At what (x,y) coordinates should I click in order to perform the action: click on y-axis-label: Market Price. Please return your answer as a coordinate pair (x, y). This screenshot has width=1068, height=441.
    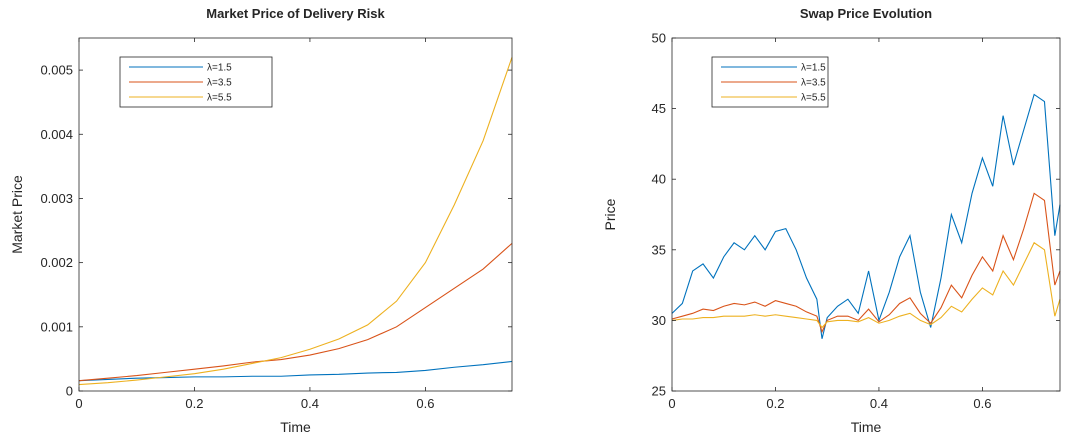
    Looking at the image, I should click on (17, 214).